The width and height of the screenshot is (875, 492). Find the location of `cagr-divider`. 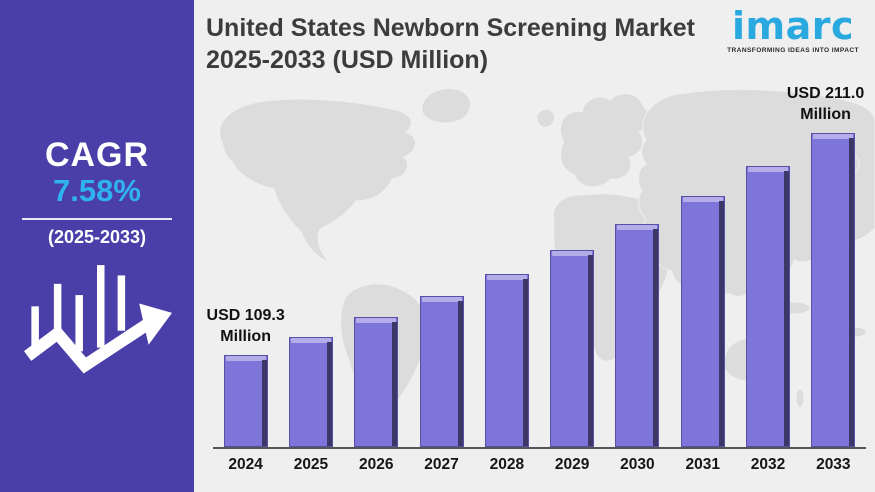

cagr-divider is located at coordinates (97, 218).